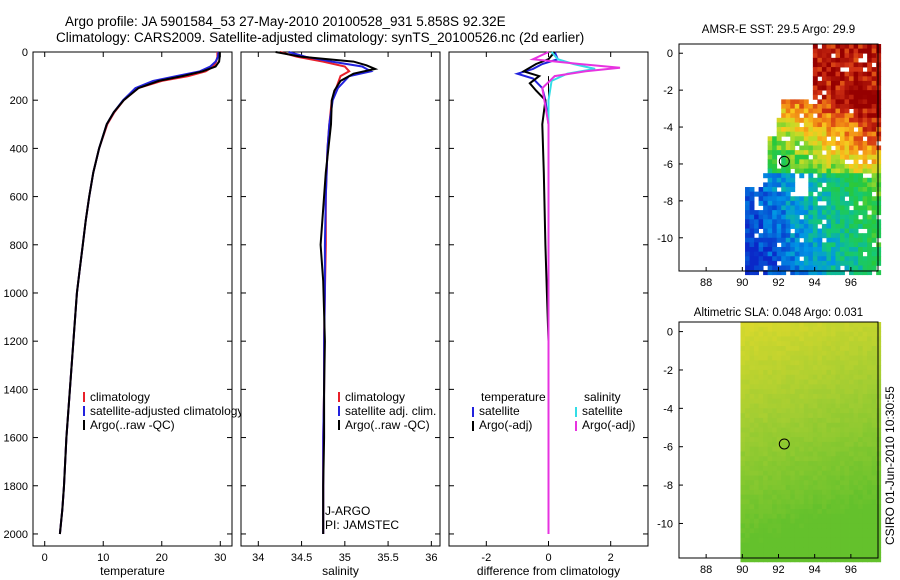 The height and width of the screenshot is (580, 900). Describe the element at coordinates (132, 571) in the screenshot. I see `x-axis-label: temperature` at that location.